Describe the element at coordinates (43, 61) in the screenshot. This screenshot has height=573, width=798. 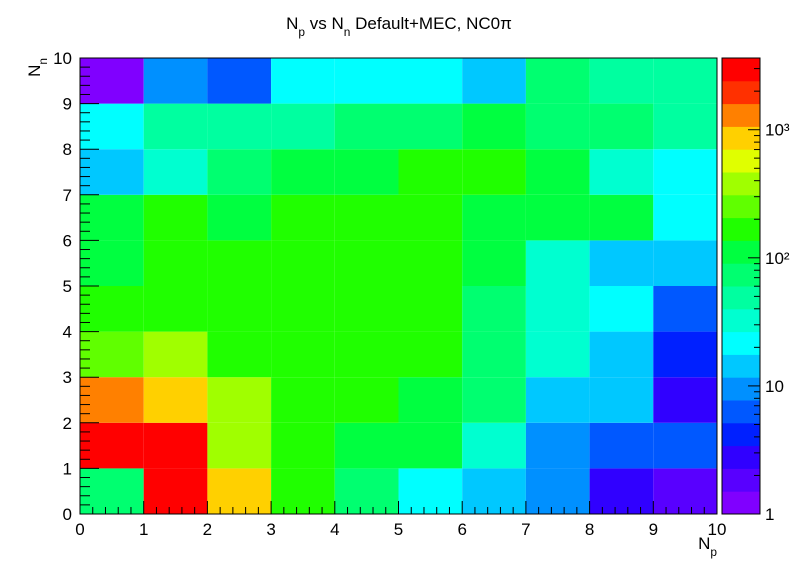
I see `y-axis-label-part: n` at that location.